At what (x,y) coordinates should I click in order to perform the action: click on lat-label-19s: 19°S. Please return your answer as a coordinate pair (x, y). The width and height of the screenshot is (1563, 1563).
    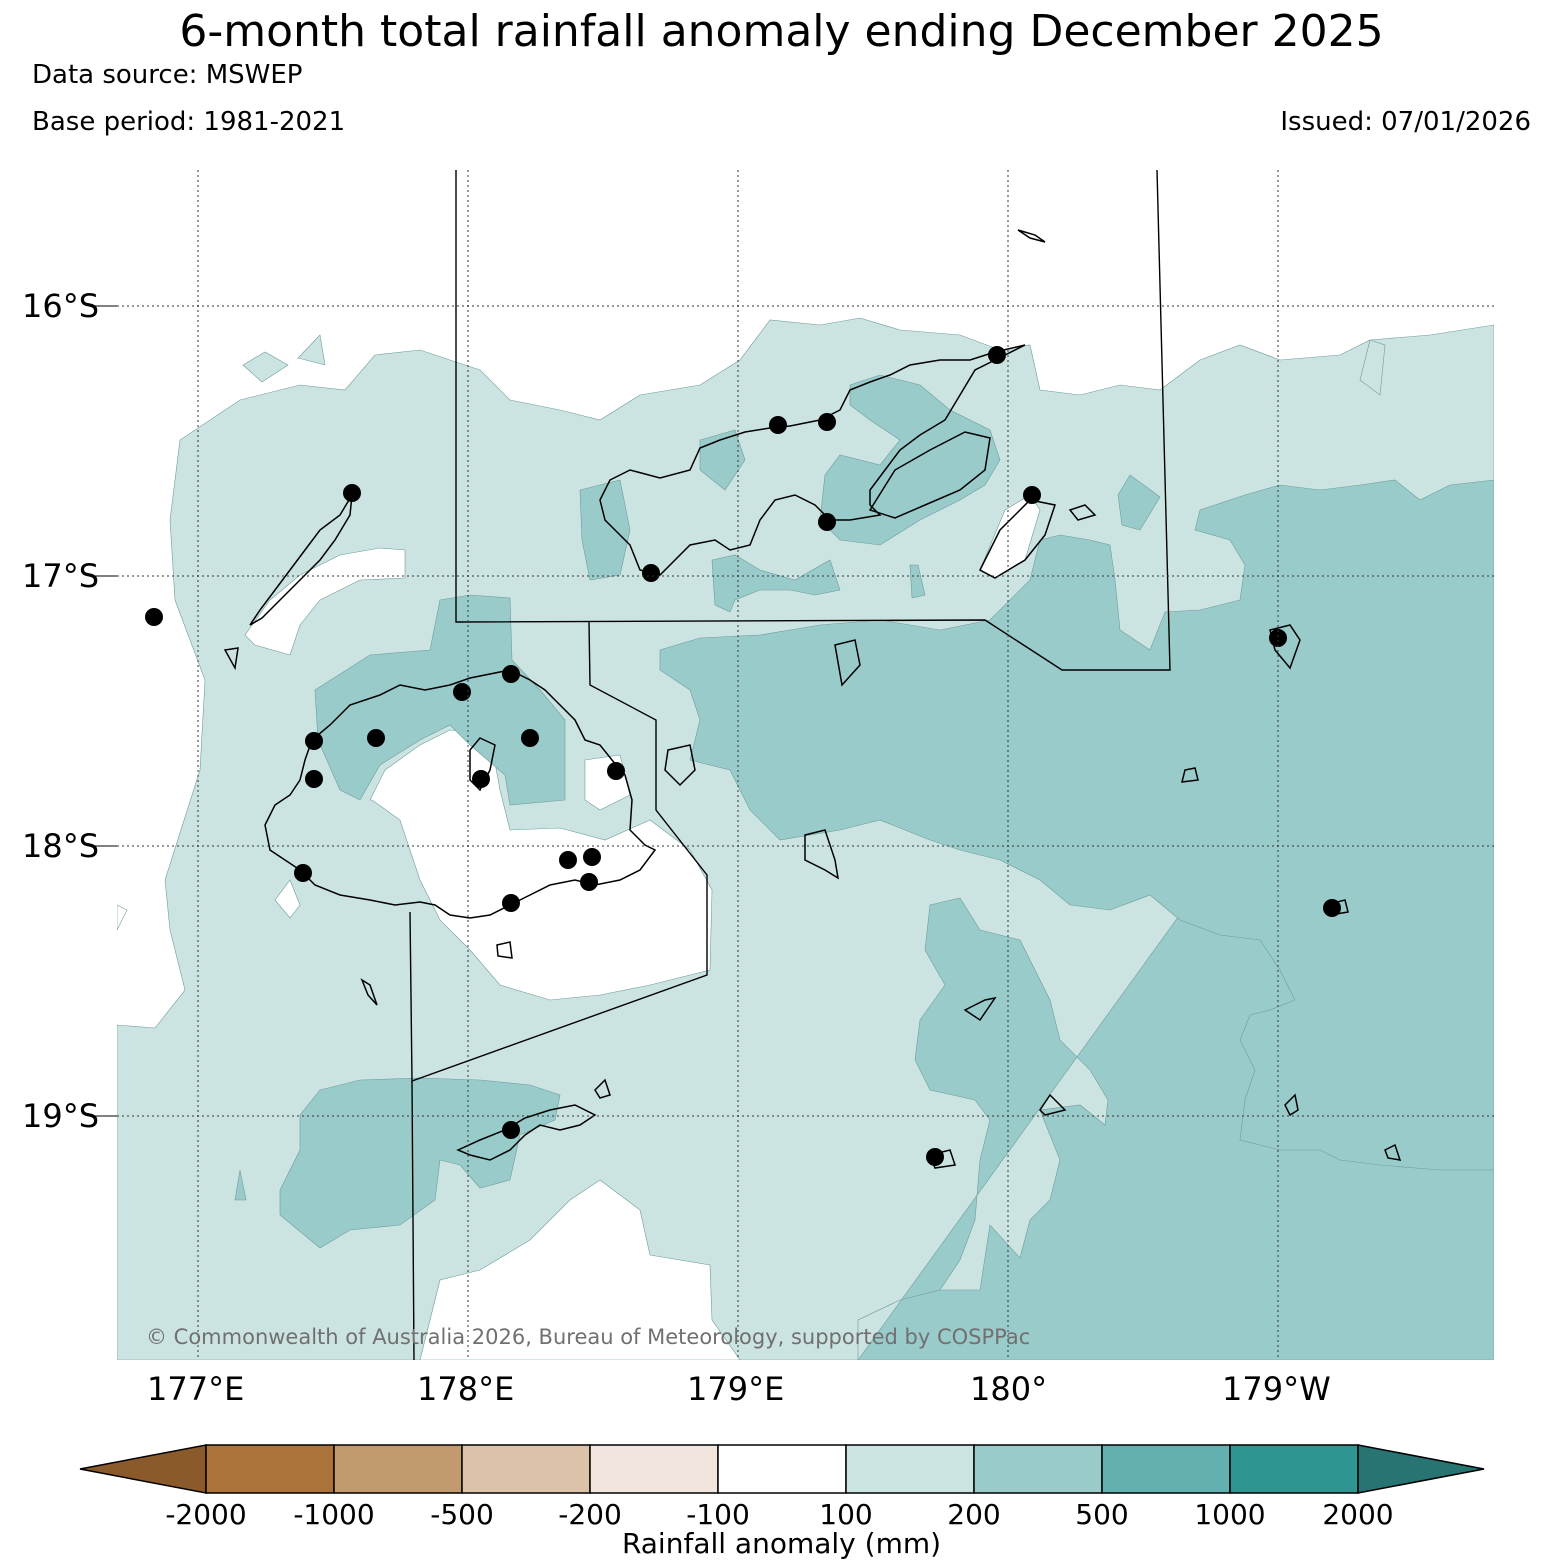
    Looking at the image, I should click on (61, 1116).